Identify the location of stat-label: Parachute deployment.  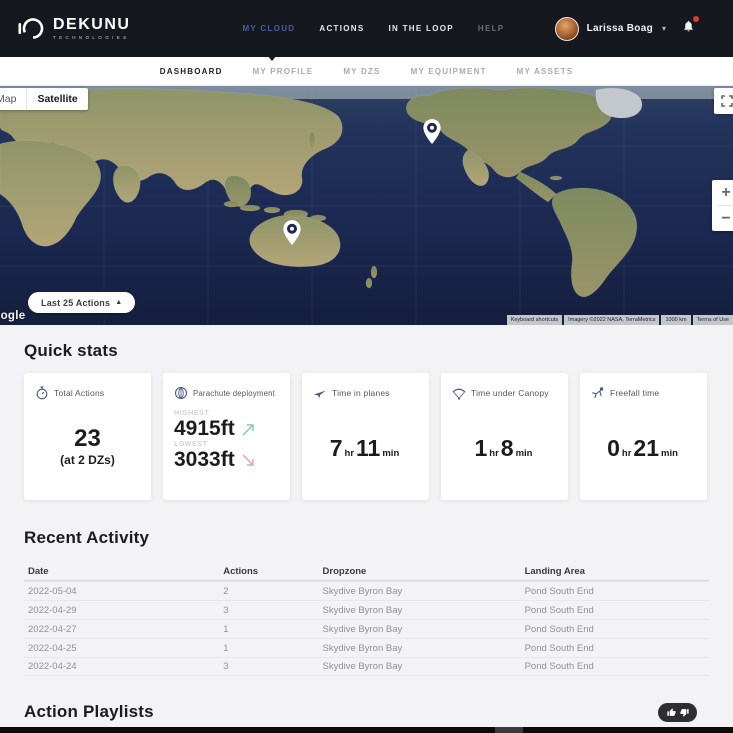
(234, 393).